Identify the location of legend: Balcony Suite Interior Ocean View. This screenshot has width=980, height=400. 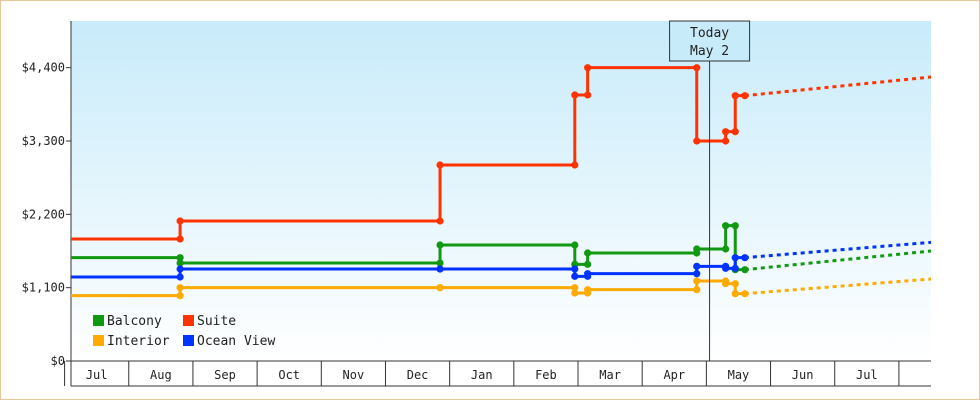
(184, 331).